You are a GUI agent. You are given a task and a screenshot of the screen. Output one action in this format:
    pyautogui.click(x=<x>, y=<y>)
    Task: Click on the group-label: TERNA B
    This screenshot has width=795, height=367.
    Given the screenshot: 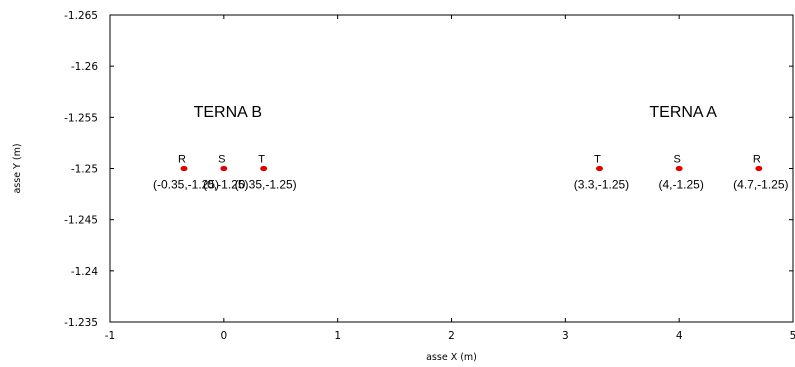 What is the action you would take?
    pyautogui.click(x=228, y=112)
    